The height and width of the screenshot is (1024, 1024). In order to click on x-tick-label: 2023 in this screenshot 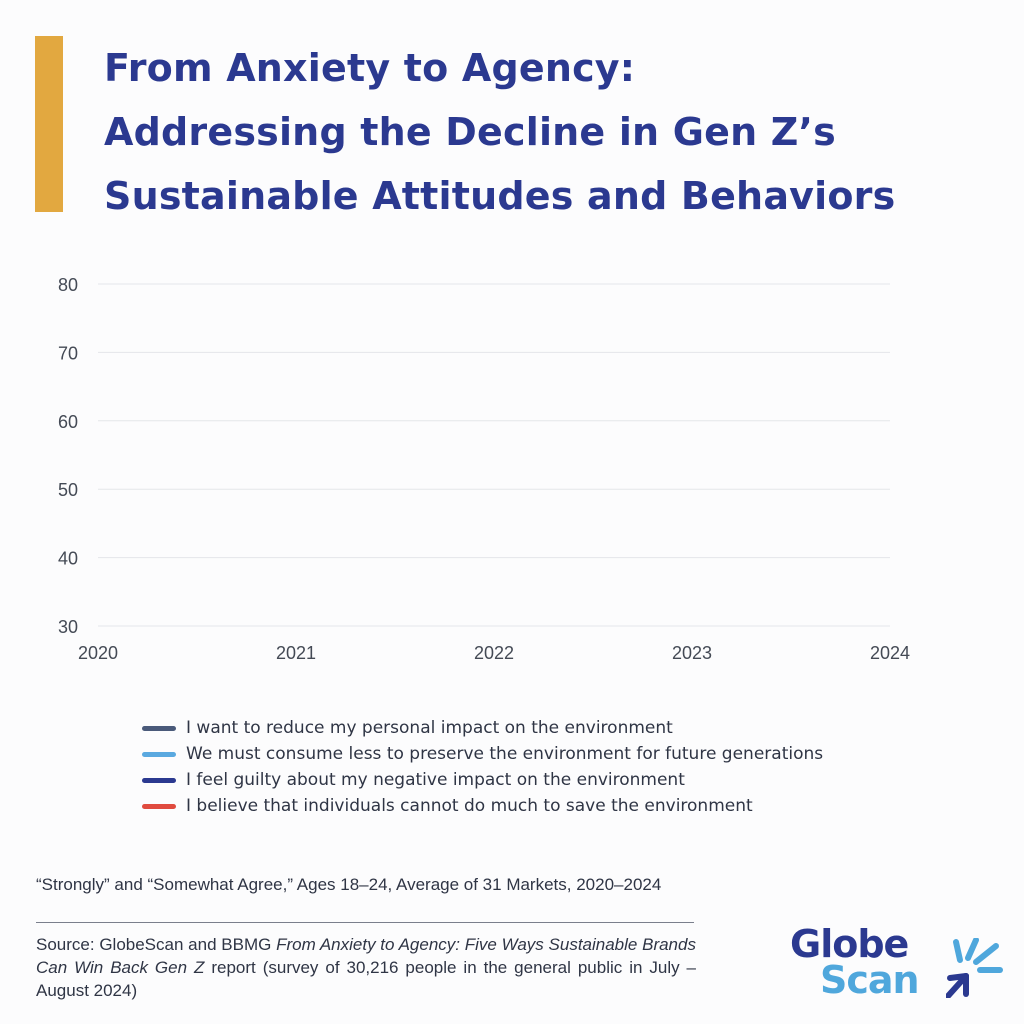, I will do `click(692, 653)`.